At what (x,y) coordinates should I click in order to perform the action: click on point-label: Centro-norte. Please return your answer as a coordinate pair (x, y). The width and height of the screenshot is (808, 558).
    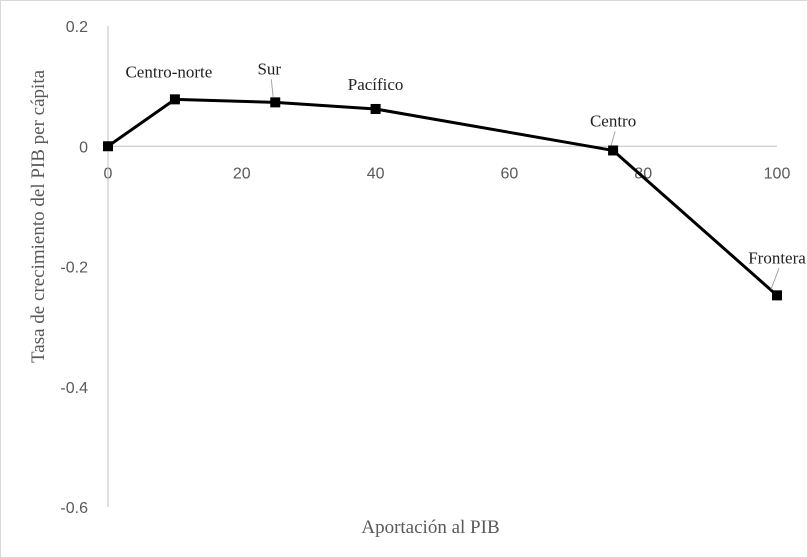
    Looking at the image, I should click on (168, 71).